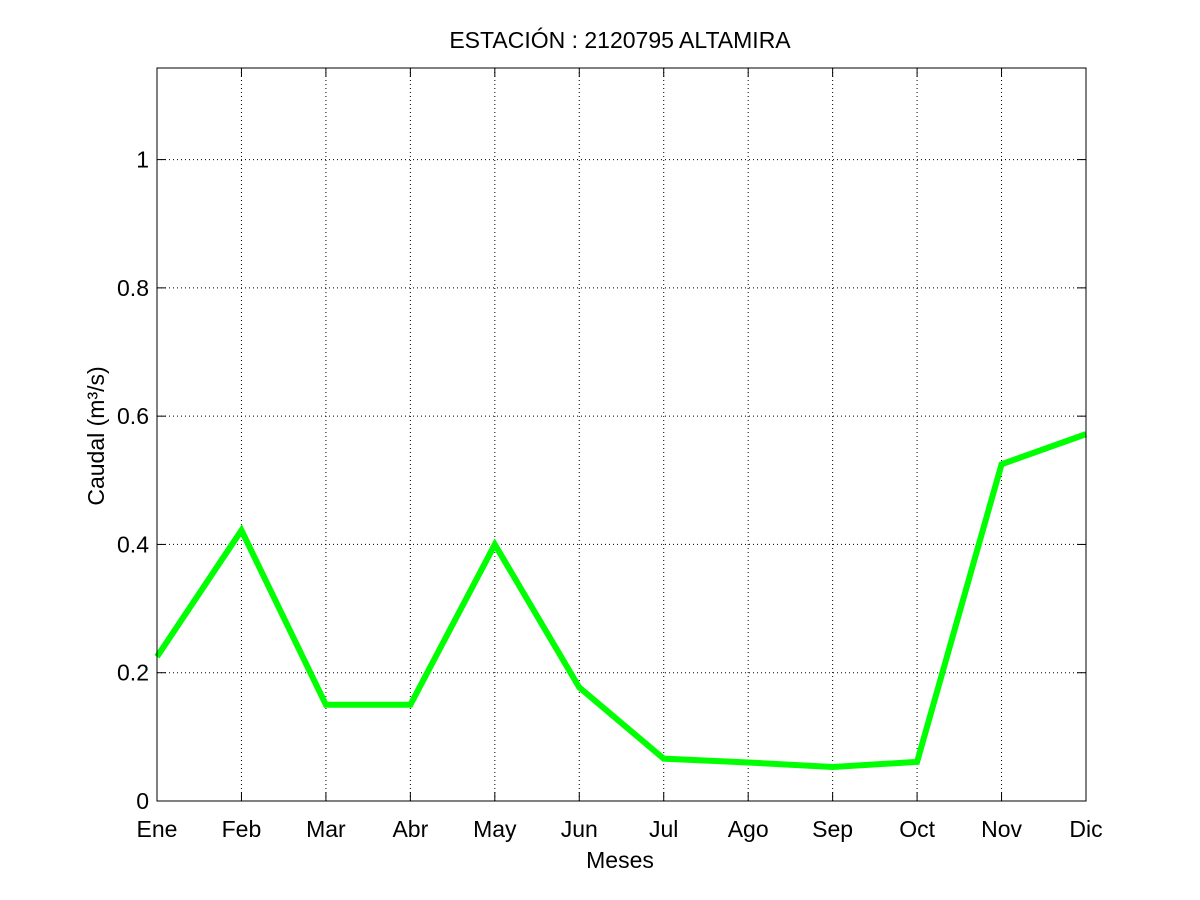 The width and height of the screenshot is (1200, 900). What do you see at coordinates (133, 544) in the screenshot?
I see `y-tick-label: 0.4` at bounding box center [133, 544].